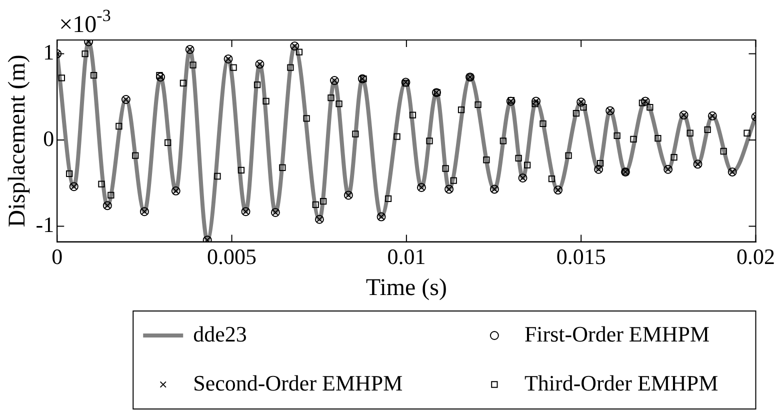 The width and height of the screenshot is (778, 415). I want to click on legend-label: Third-Order EMHPM, so click(621, 383).